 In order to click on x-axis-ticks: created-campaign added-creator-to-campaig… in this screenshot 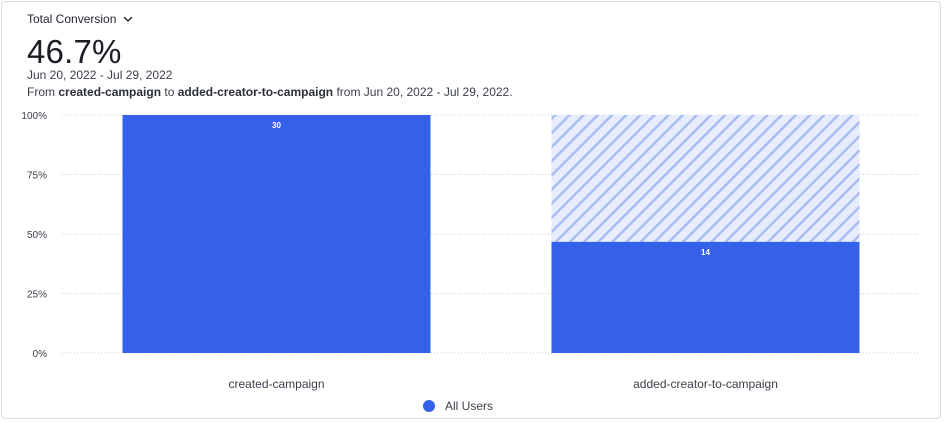, I will do `click(502, 384)`.